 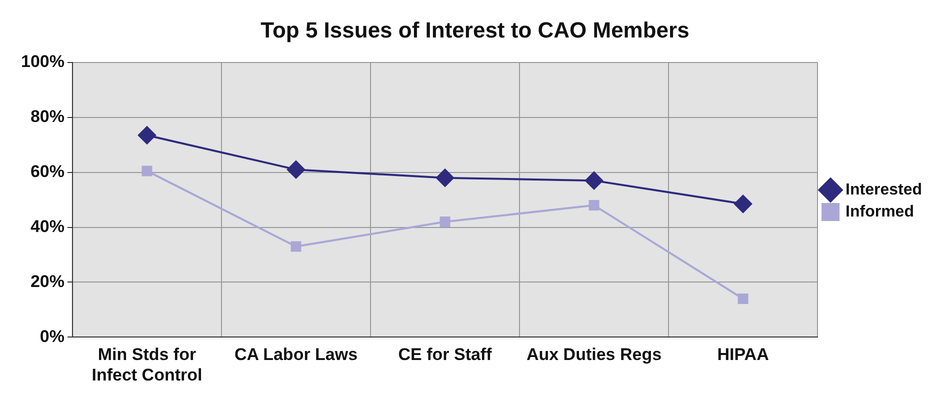 I want to click on y-tick-label: 100%, so click(x=42, y=62).